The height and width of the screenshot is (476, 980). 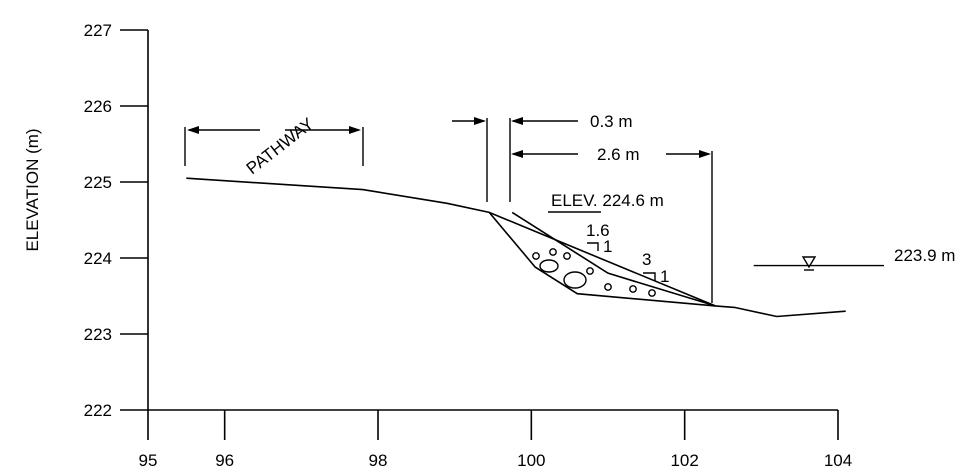 What do you see at coordinates (98, 182) in the screenshot?
I see `y-tick-label: 225` at bounding box center [98, 182].